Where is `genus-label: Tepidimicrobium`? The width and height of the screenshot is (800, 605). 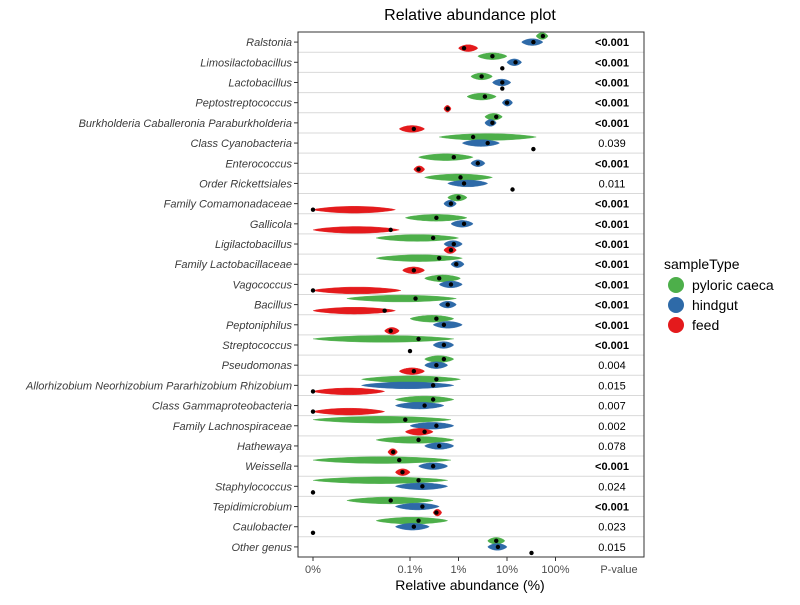
genus-label: Tepidimicrobium is located at coordinates (252, 508).